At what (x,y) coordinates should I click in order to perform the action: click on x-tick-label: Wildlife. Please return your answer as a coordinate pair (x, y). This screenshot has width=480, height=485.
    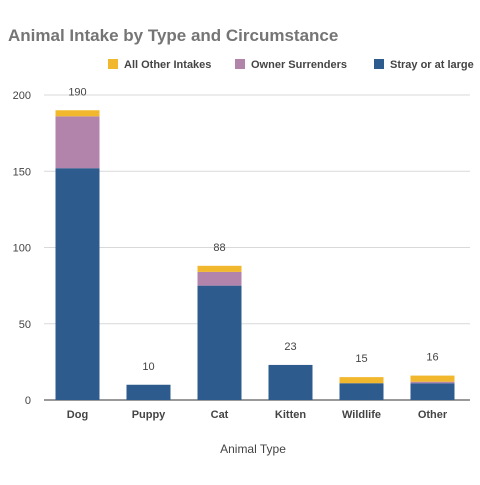
    Looking at the image, I should click on (361, 415).